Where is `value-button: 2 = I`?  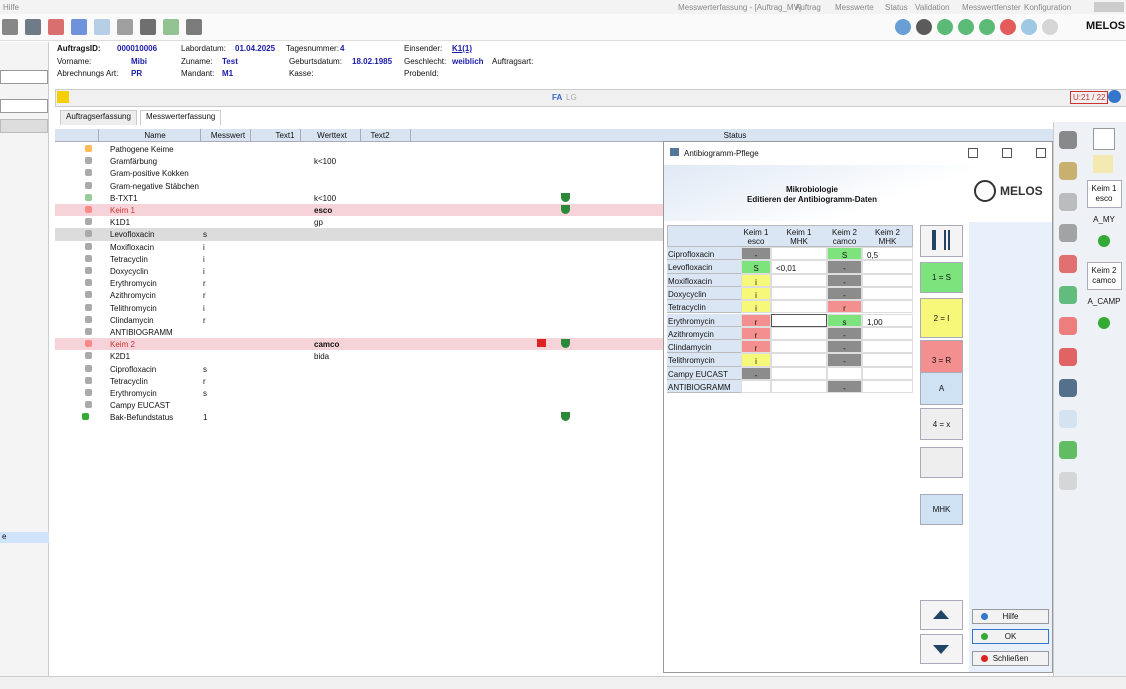
value-button: 2 = I is located at coordinates (941, 318).